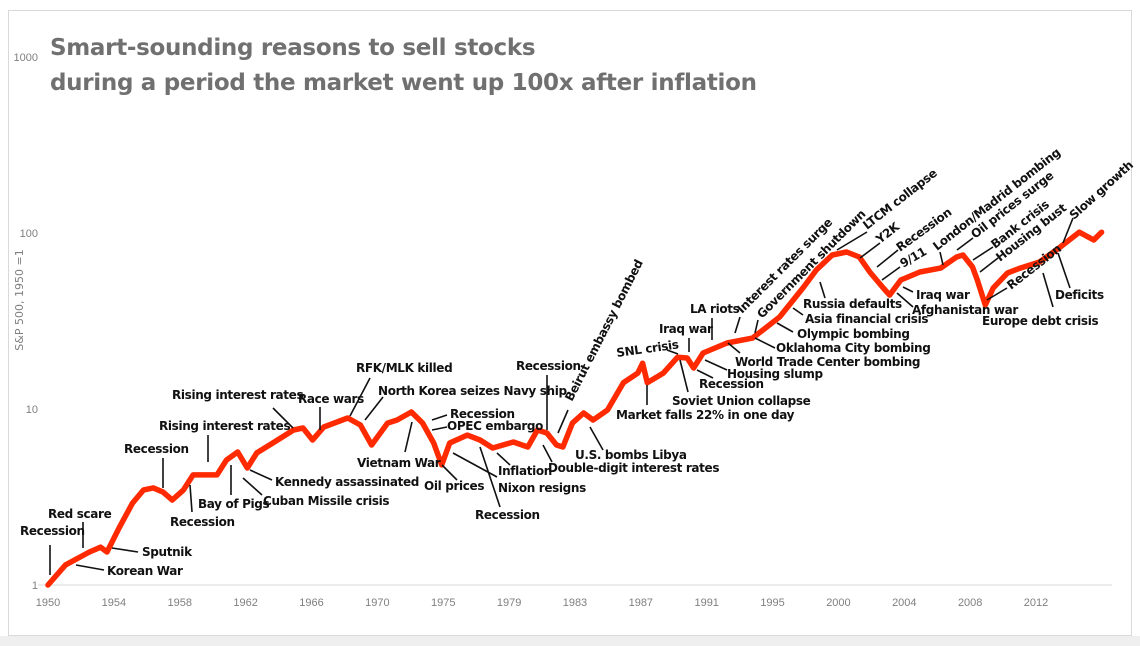  What do you see at coordinates (32, 410) in the screenshot?
I see `y-tick-label: 10` at bounding box center [32, 410].